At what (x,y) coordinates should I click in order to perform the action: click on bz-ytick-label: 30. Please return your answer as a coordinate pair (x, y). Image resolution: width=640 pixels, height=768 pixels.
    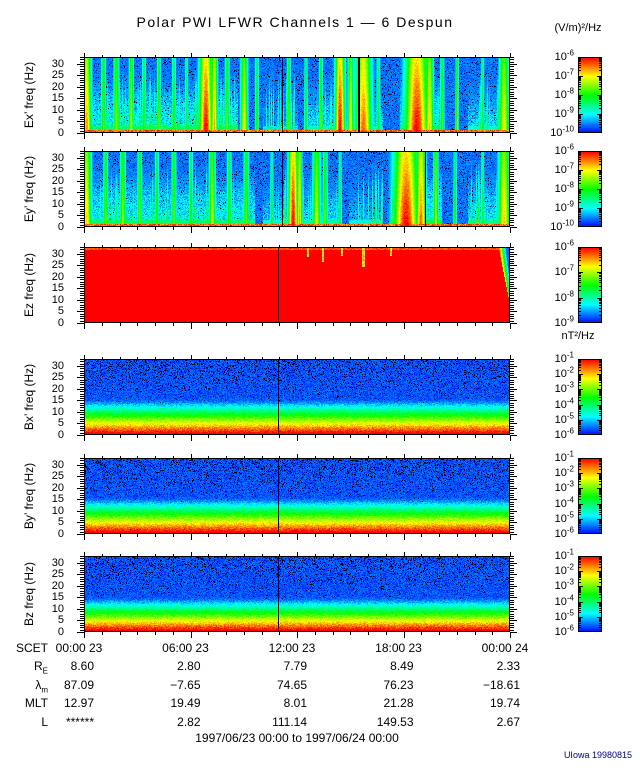
    Looking at the image, I should click on (57, 562).